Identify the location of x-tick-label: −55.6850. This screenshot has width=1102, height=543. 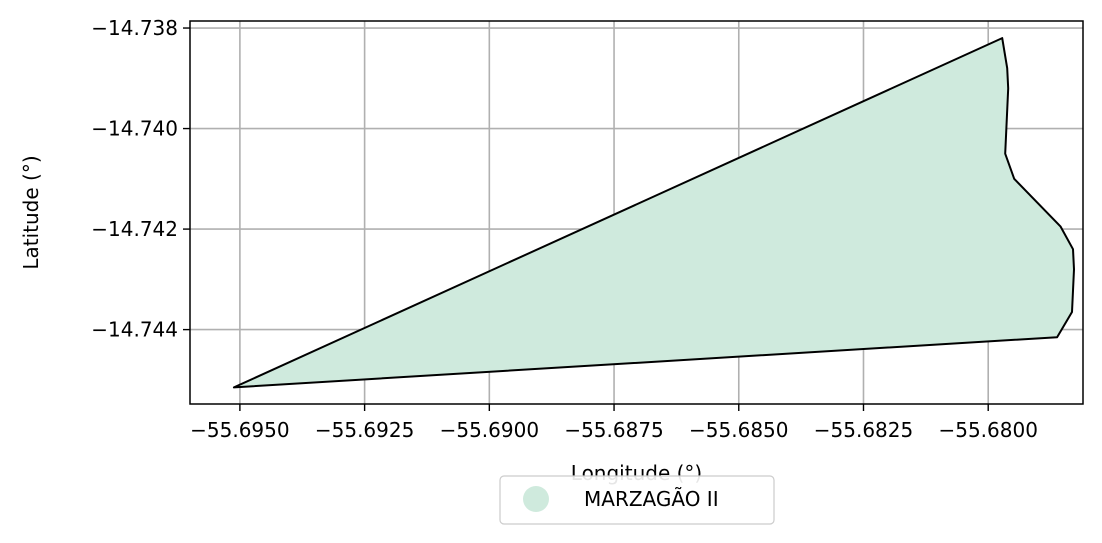
(738, 430).